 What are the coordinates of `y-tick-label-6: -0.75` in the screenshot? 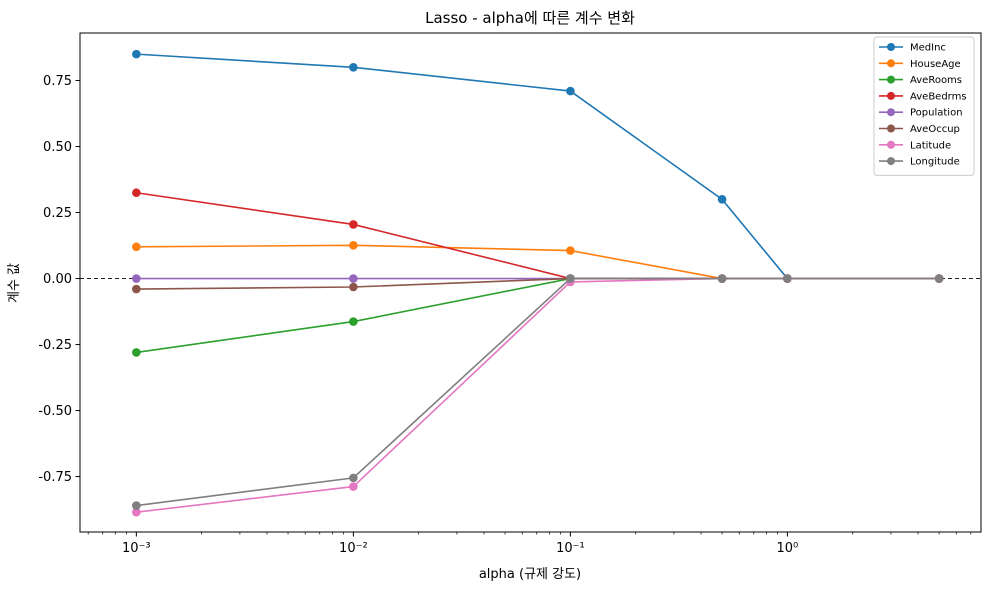 It's located at (55, 477).